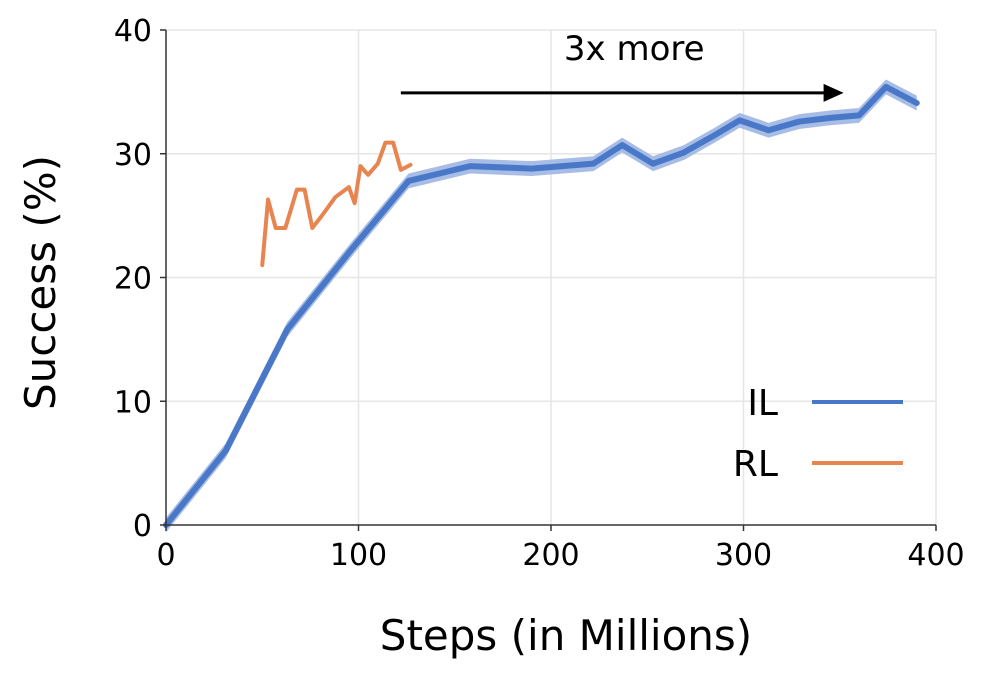 This screenshot has width=991, height=680. I want to click on y-tick-label-40: 40, so click(133, 31).